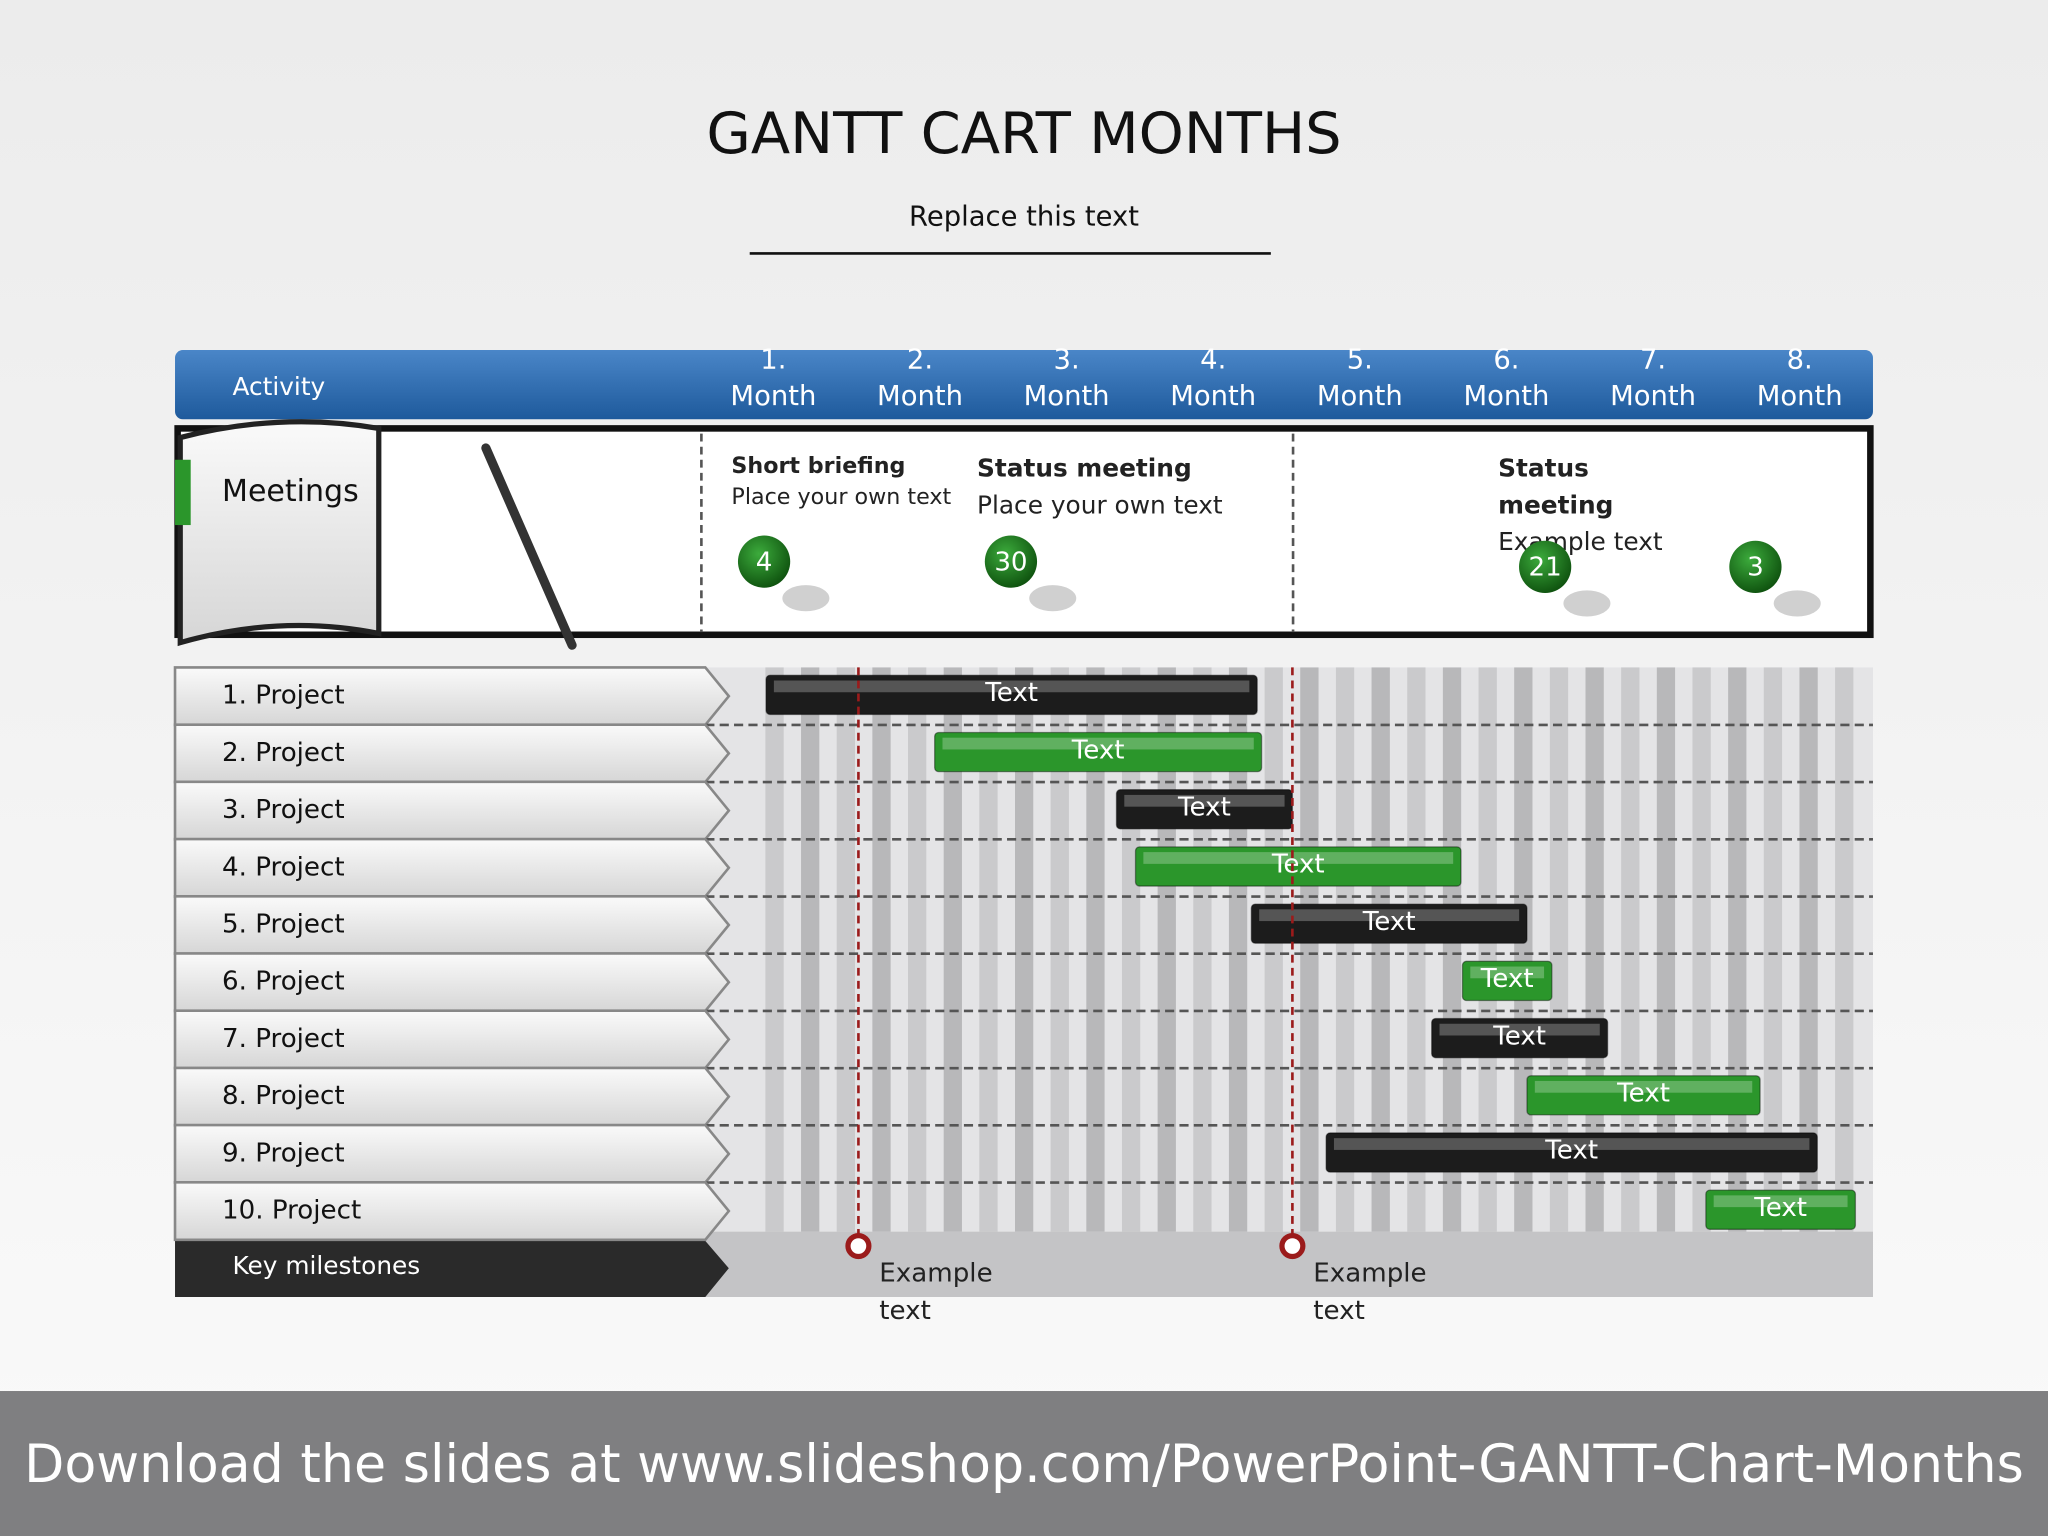 The width and height of the screenshot is (2048, 1536). Describe the element at coordinates (1024, 217) in the screenshot. I see `subtitle: Replace this text` at that location.